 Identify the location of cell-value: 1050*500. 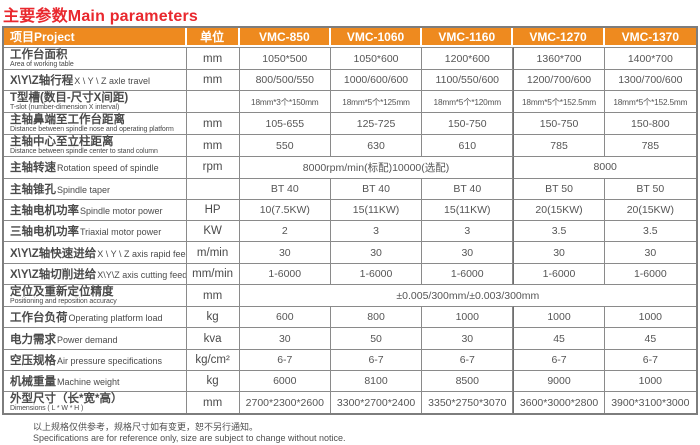
(285, 58).